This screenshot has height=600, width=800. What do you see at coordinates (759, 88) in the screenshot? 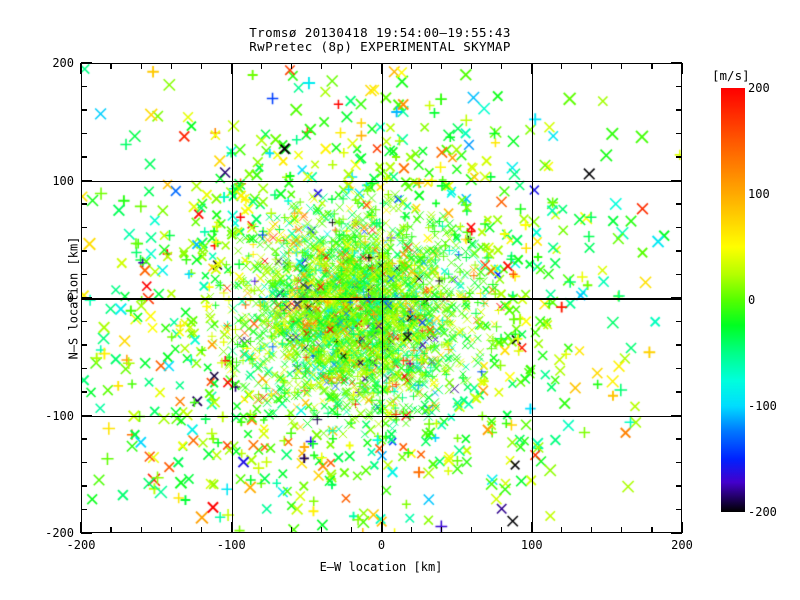
I see `colorbar-tick-label: 200` at bounding box center [759, 88].